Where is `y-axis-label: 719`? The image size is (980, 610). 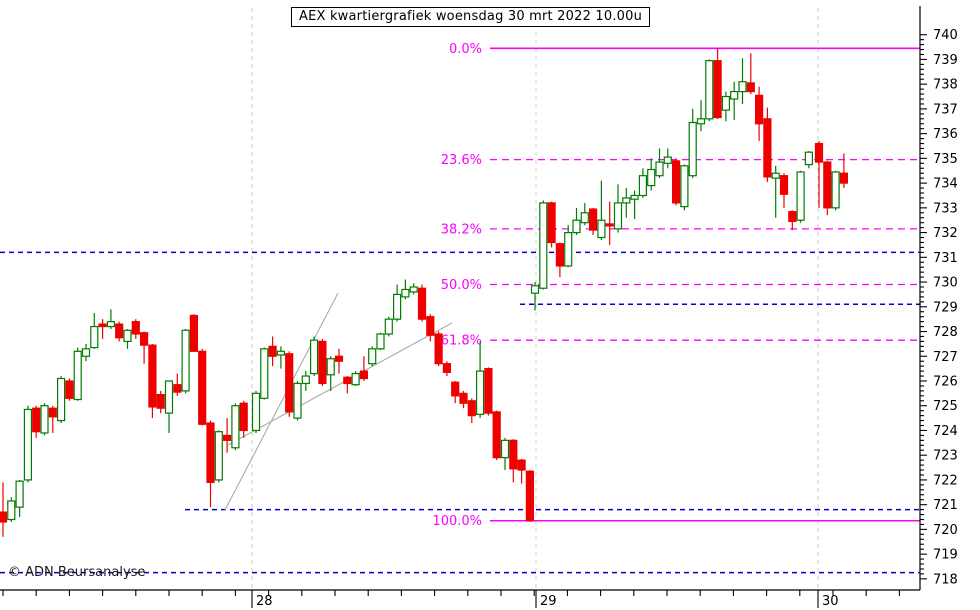
y-axis-label: 719 is located at coordinates (945, 555).